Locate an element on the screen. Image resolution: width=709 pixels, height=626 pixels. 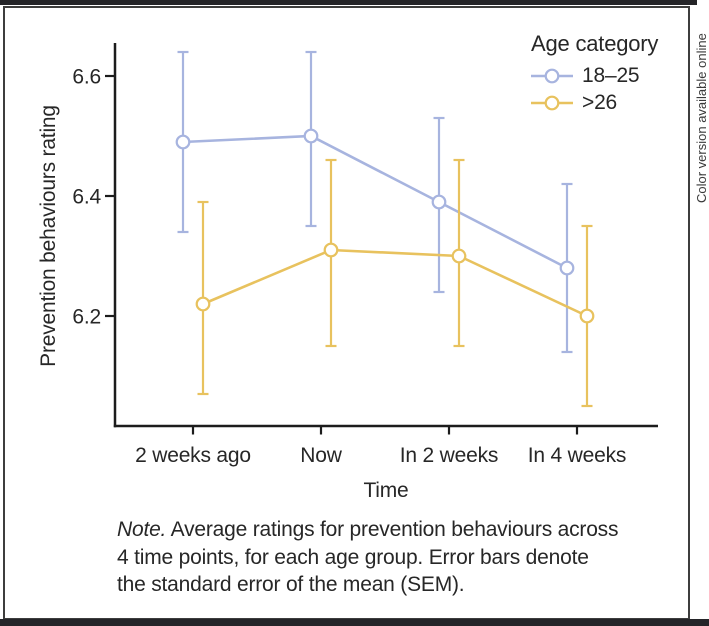
x-tick-label: Now is located at coordinates (321, 455).